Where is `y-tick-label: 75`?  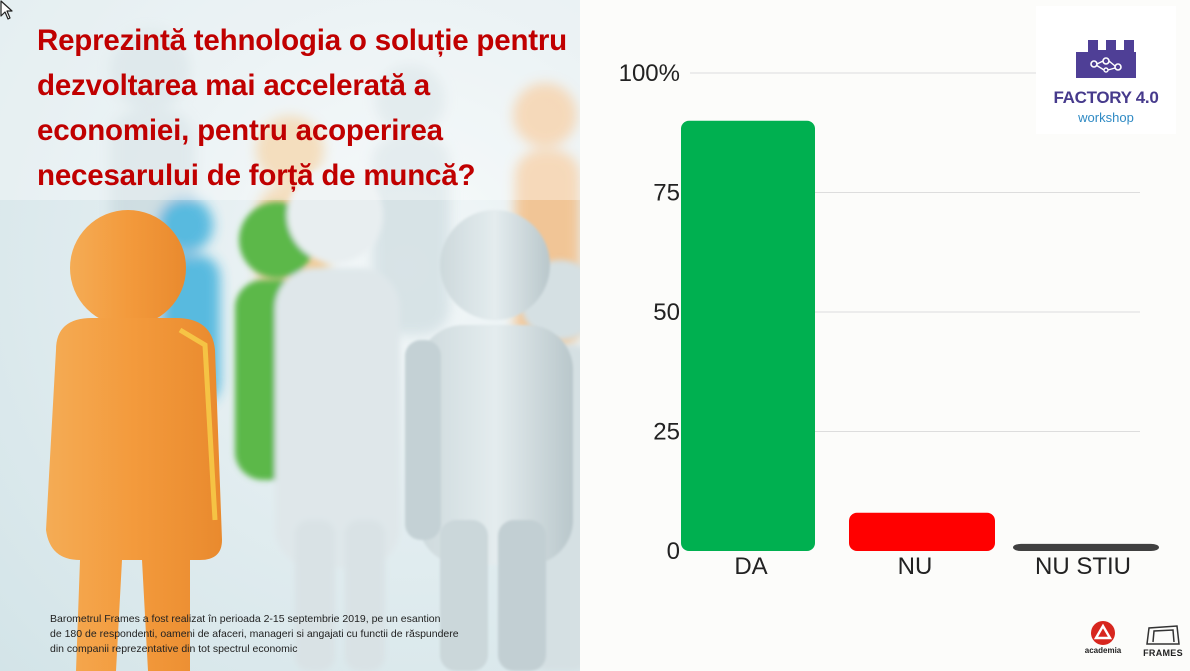 y-tick-label: 75 is located at coordinates (666, 193).